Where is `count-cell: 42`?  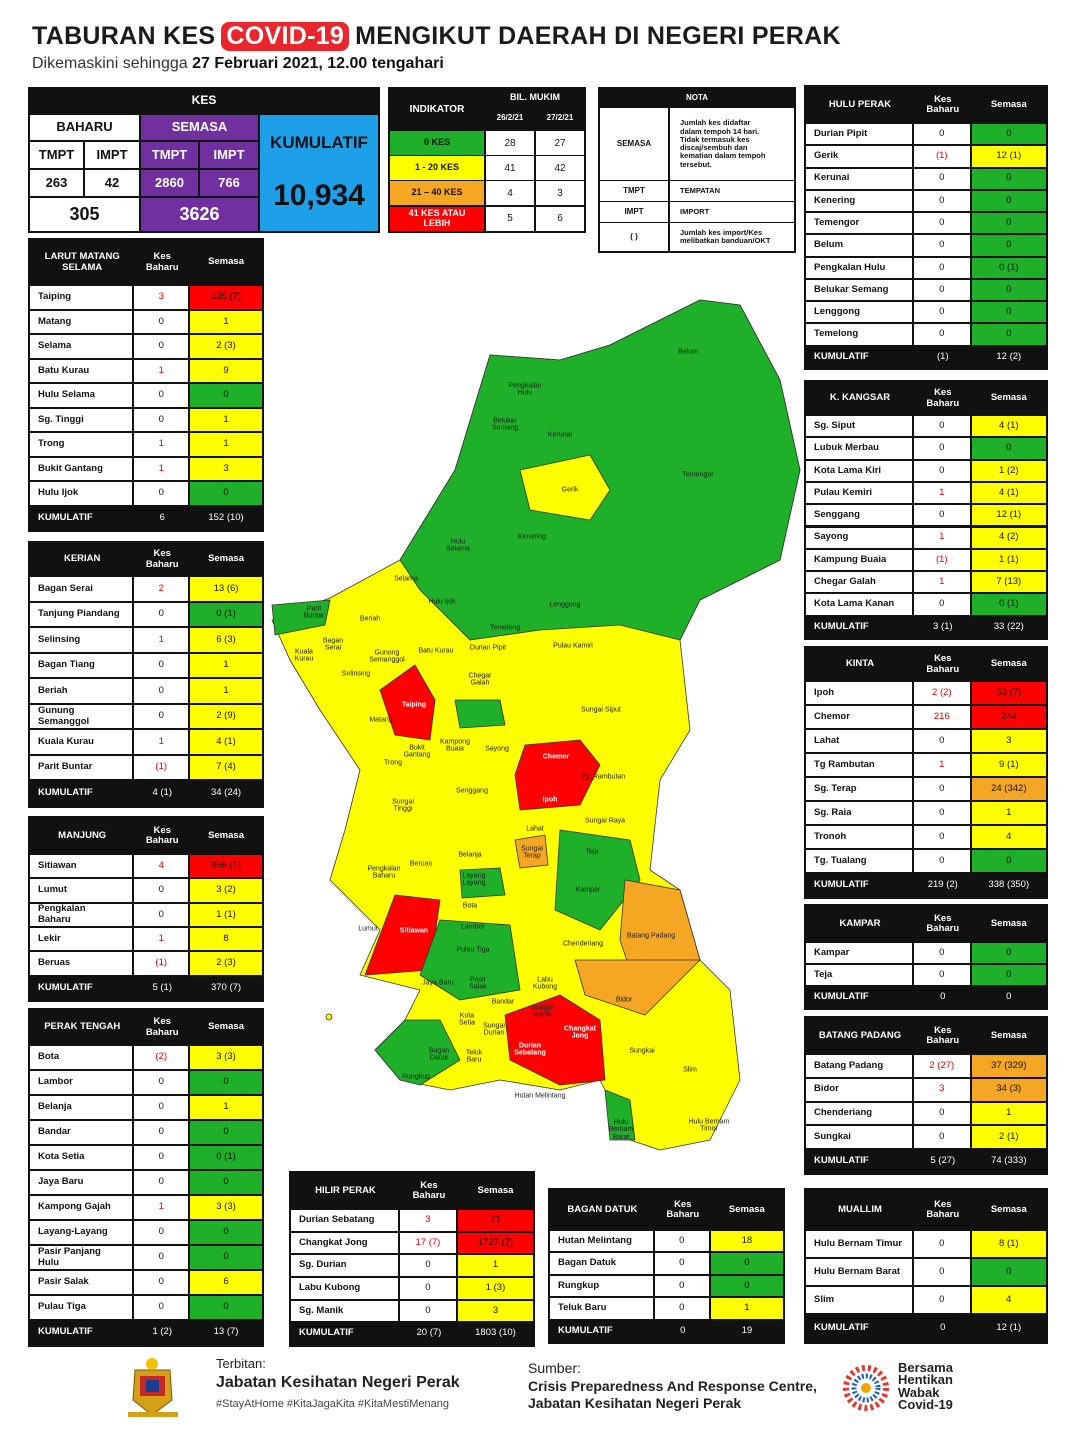
count-cell: 42 is located at coordinates (560, 168).